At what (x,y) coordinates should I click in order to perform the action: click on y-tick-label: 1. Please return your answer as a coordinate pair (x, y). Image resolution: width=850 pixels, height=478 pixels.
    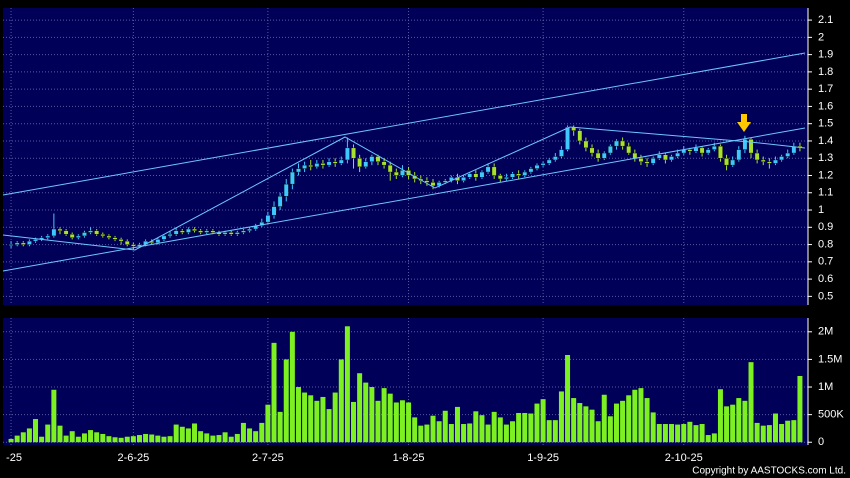
    Looking at the image, I should click on (821, 210).